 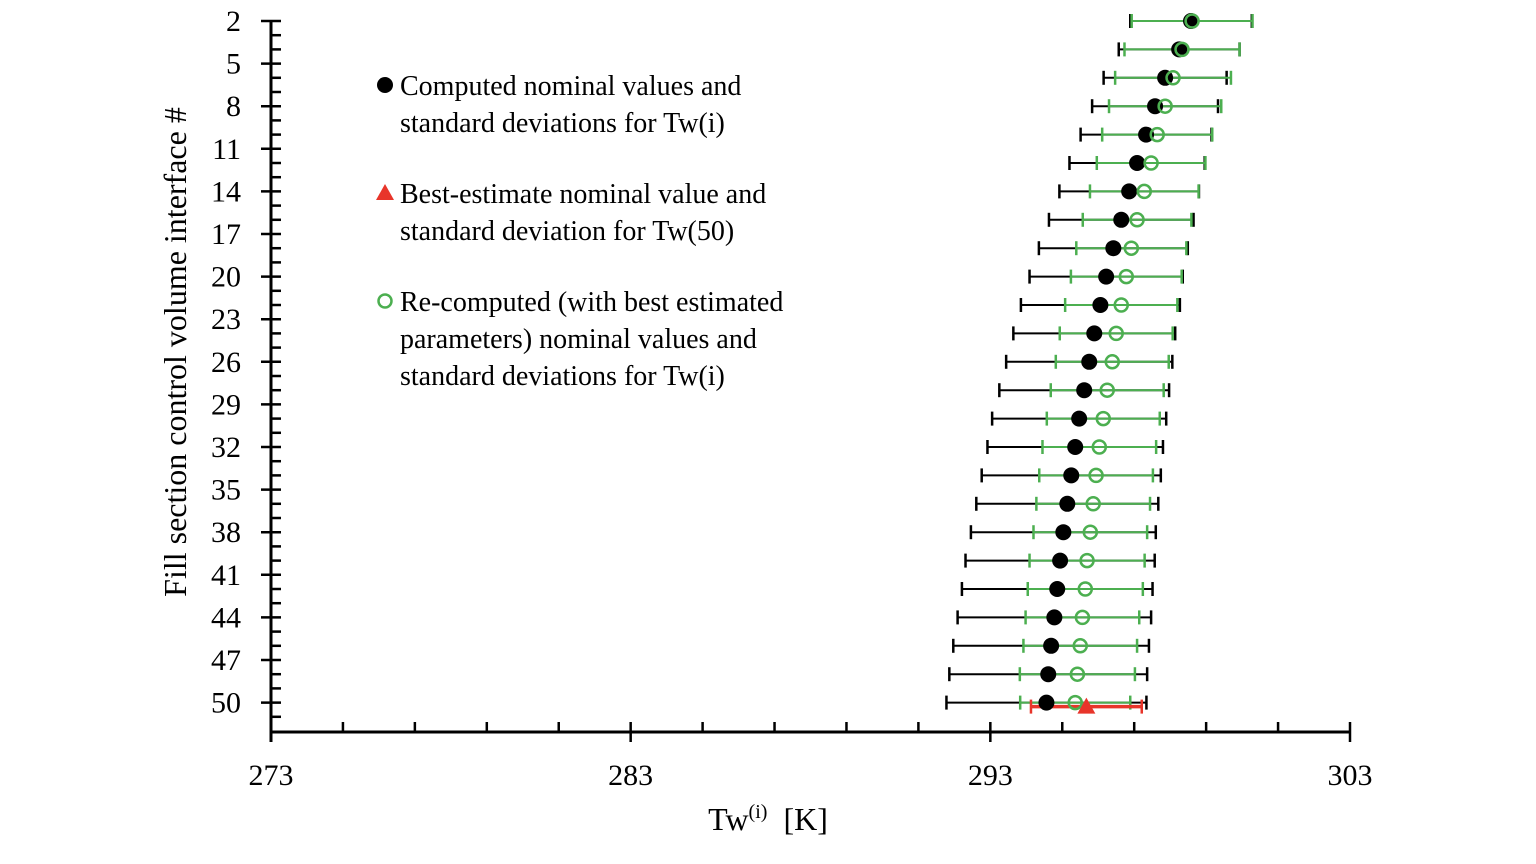 What do you see at coordinates (990, 775) in the screenshot?
I see `x-tick-label: 293` at bounding box center [990, 775].